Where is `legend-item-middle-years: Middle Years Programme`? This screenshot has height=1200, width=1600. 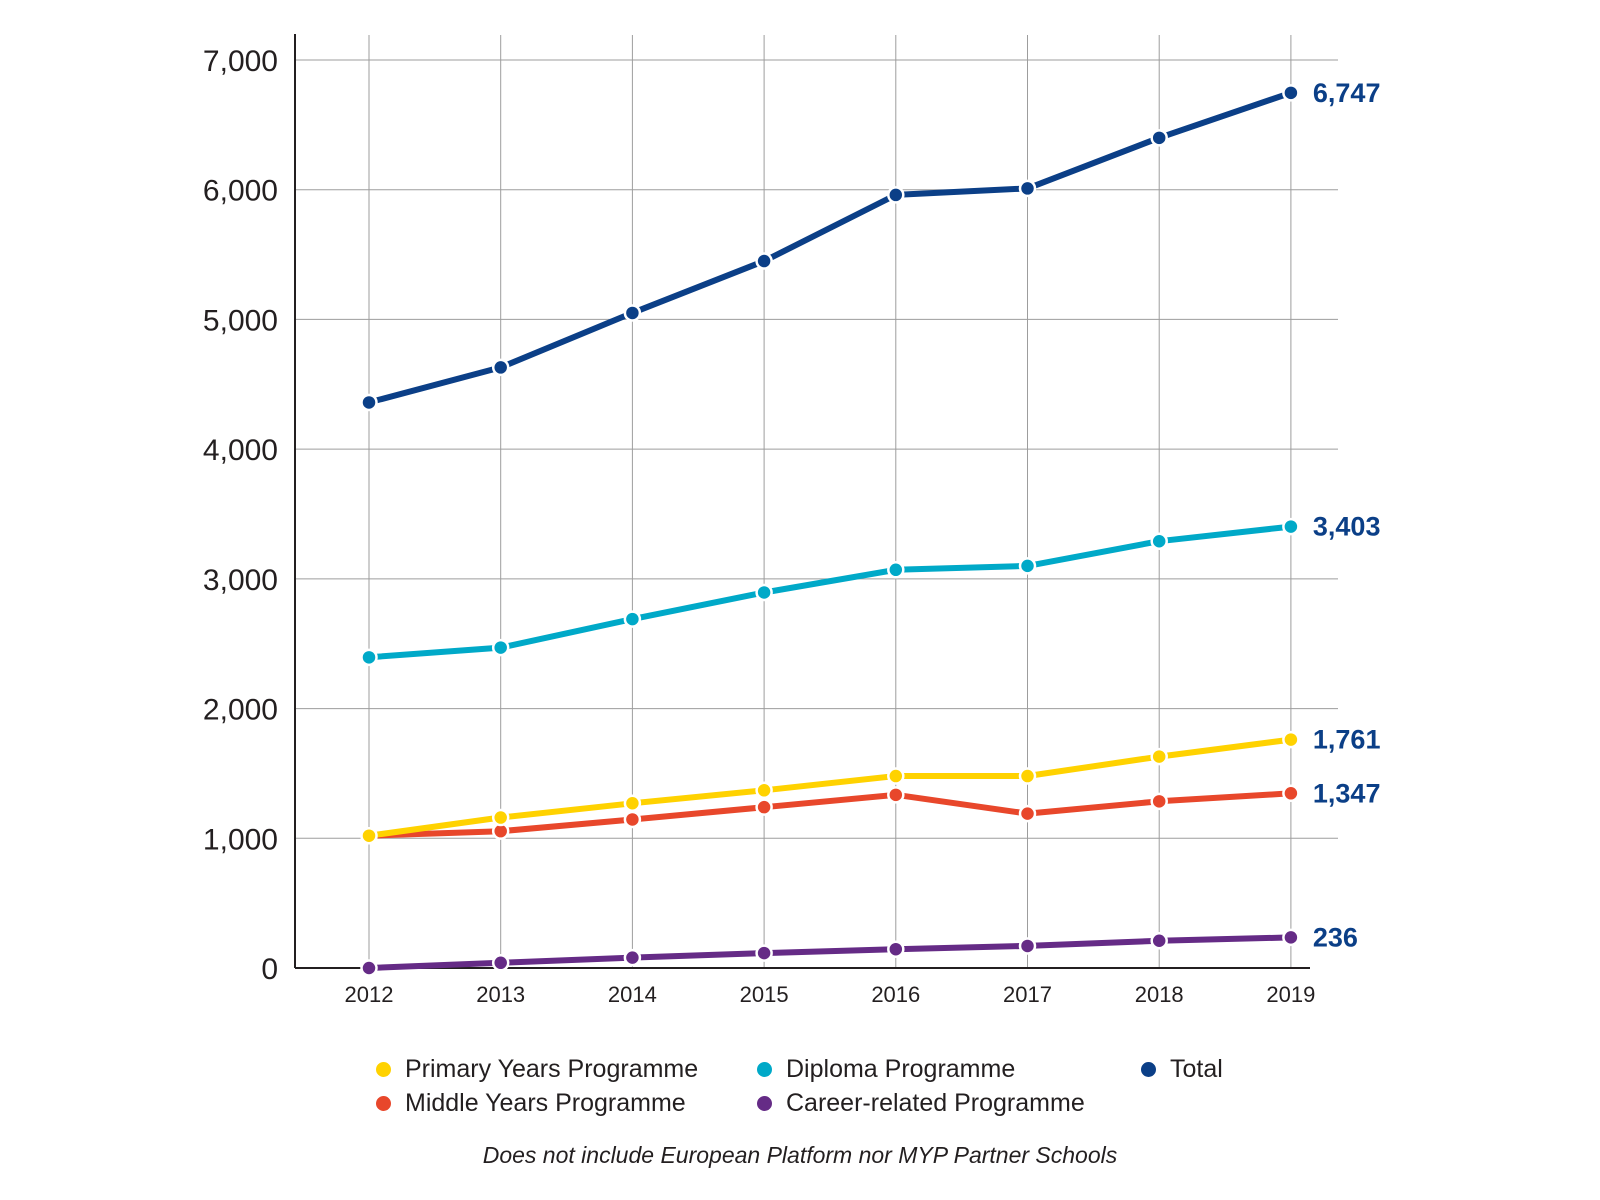
legend-item-middle-years: Middle Years Programme is located at coordinates (531, 1103).